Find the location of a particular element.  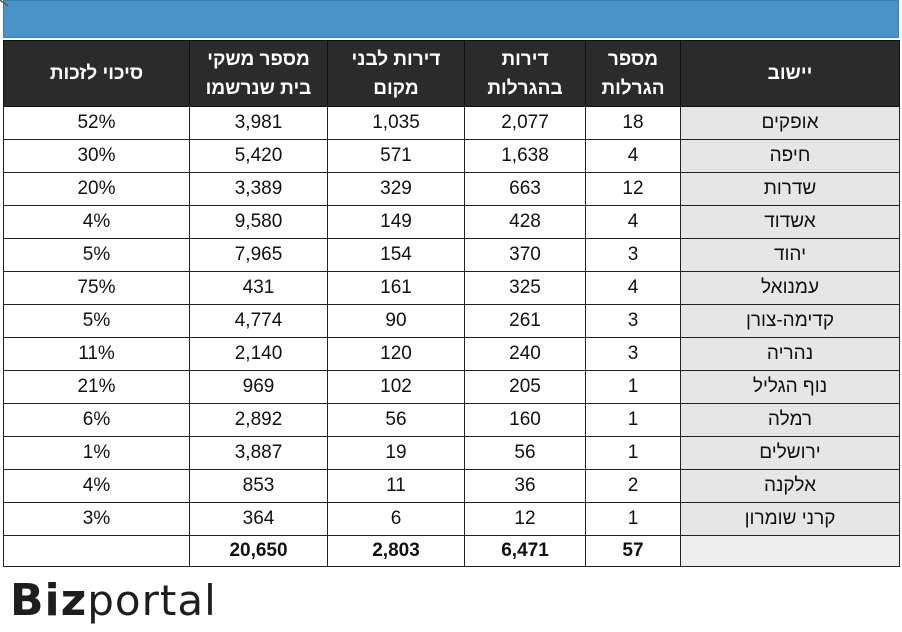

cell-apartments: 370 is located at coordinates (525, 255).